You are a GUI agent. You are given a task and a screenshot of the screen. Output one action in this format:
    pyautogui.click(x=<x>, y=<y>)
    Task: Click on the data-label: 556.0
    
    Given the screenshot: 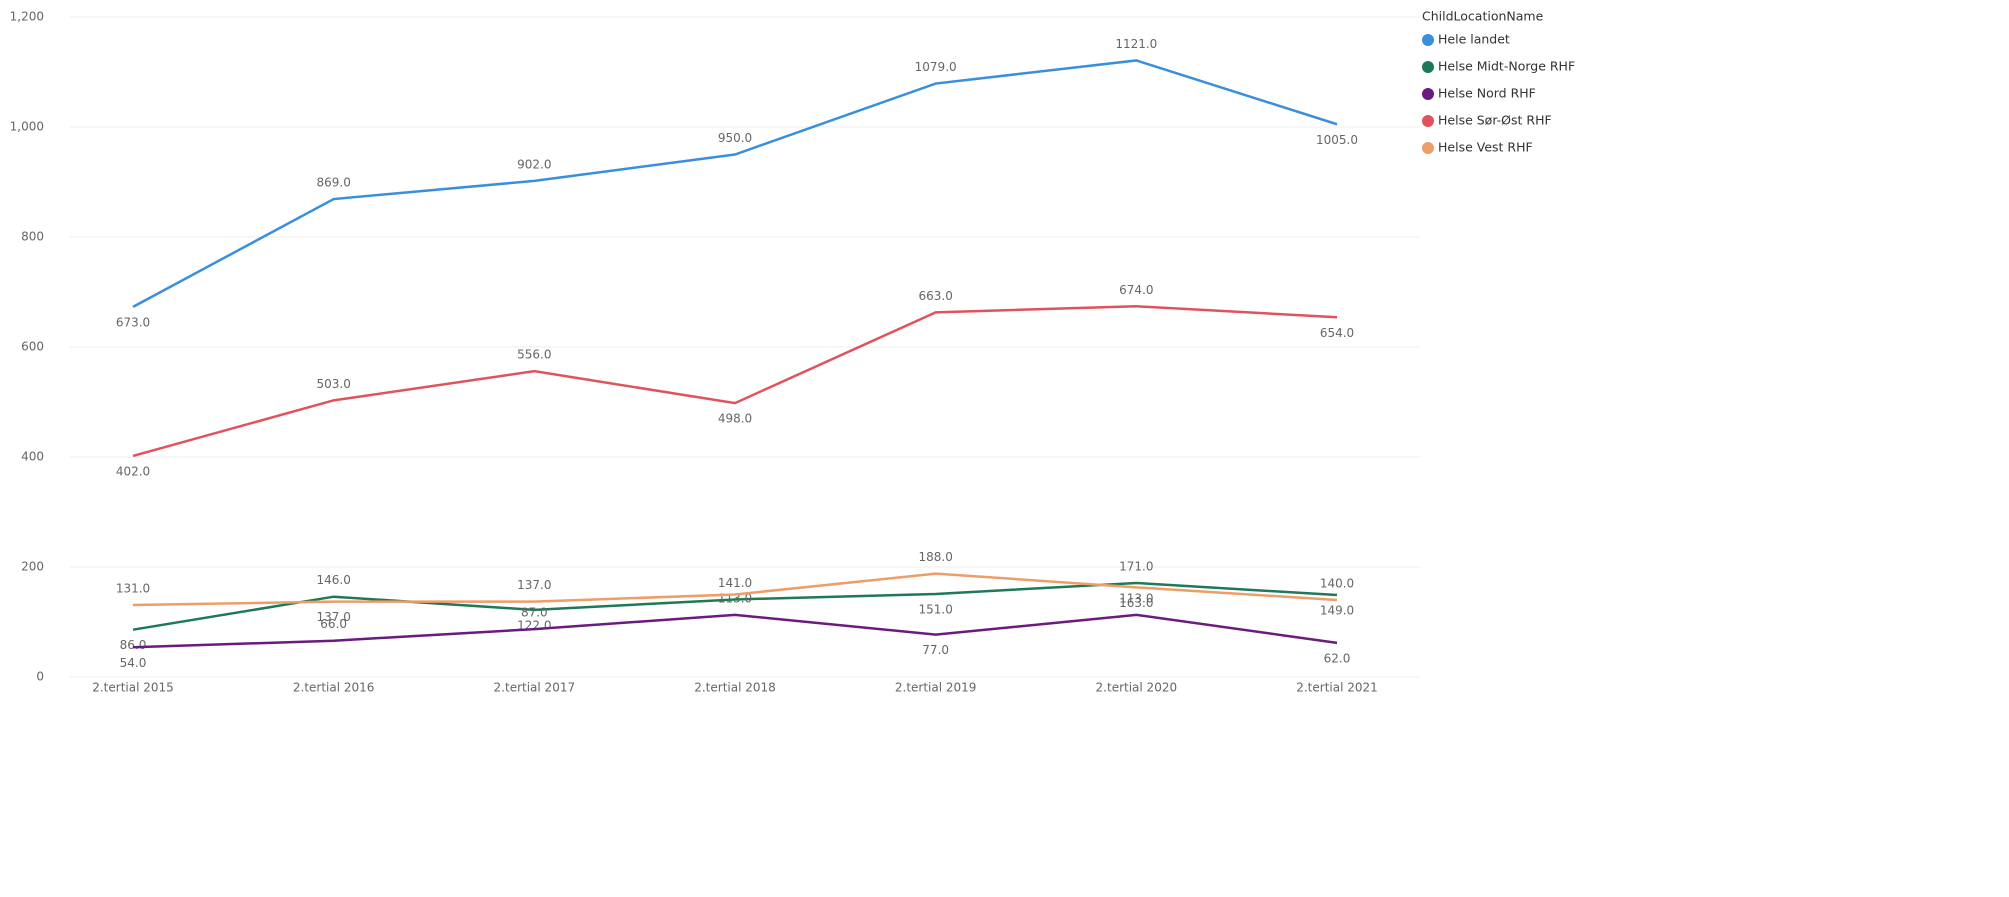 What is the action you would take?
    pyautogui.click(x=534, y=355)
    